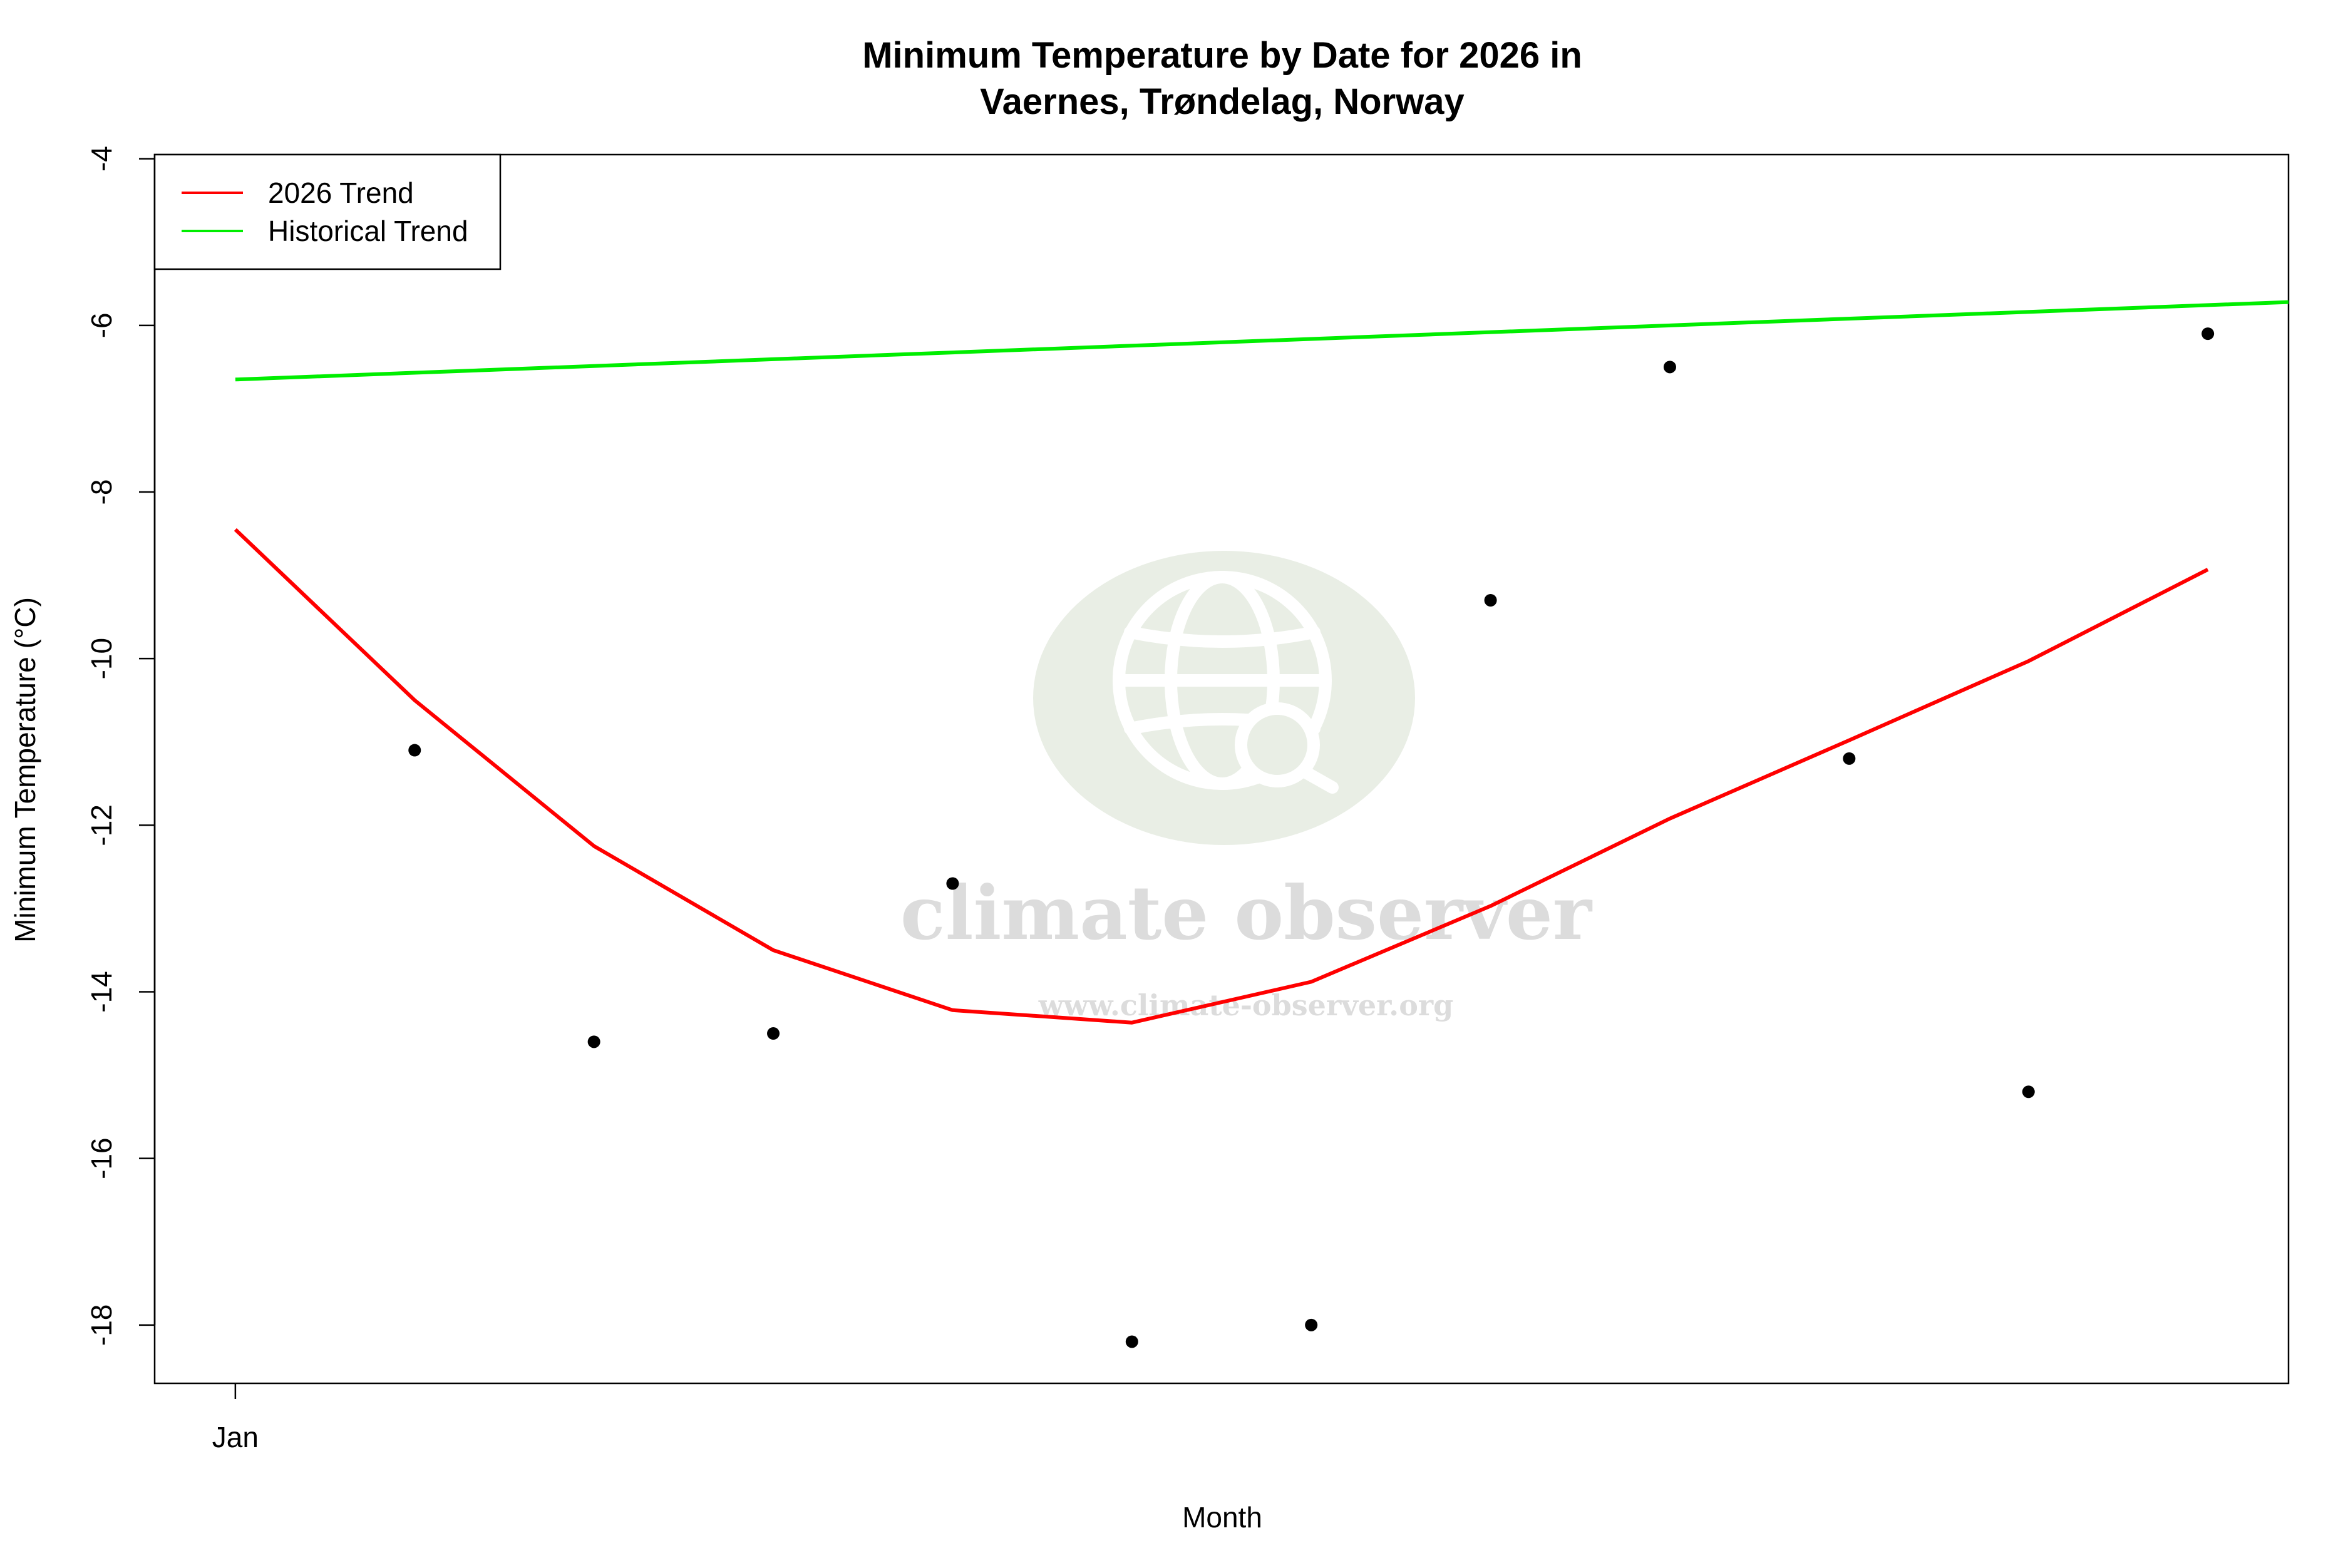 The width and height of the screenshot is (2348, 1568). I want to click on legend-label: 2026 Trend, so click(341, 193).